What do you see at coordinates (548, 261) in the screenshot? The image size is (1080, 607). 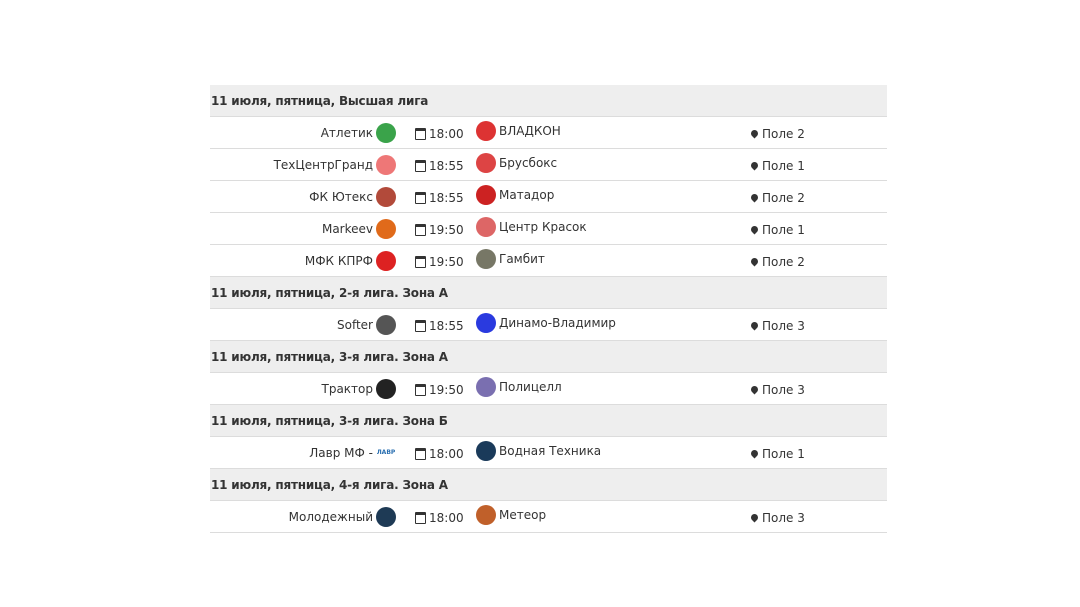 I see `match-row: МФК КПРФ 19:50 Гамбит Поле 2` at bounding box center [548, 261].